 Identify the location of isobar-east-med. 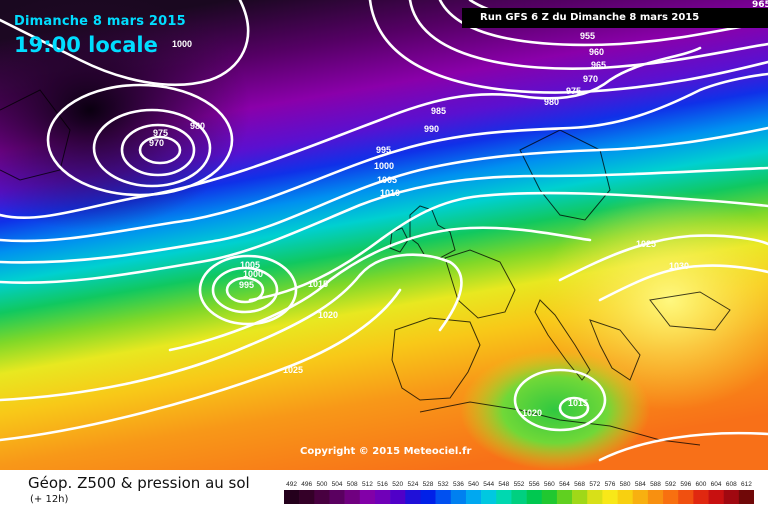
(683, 446).